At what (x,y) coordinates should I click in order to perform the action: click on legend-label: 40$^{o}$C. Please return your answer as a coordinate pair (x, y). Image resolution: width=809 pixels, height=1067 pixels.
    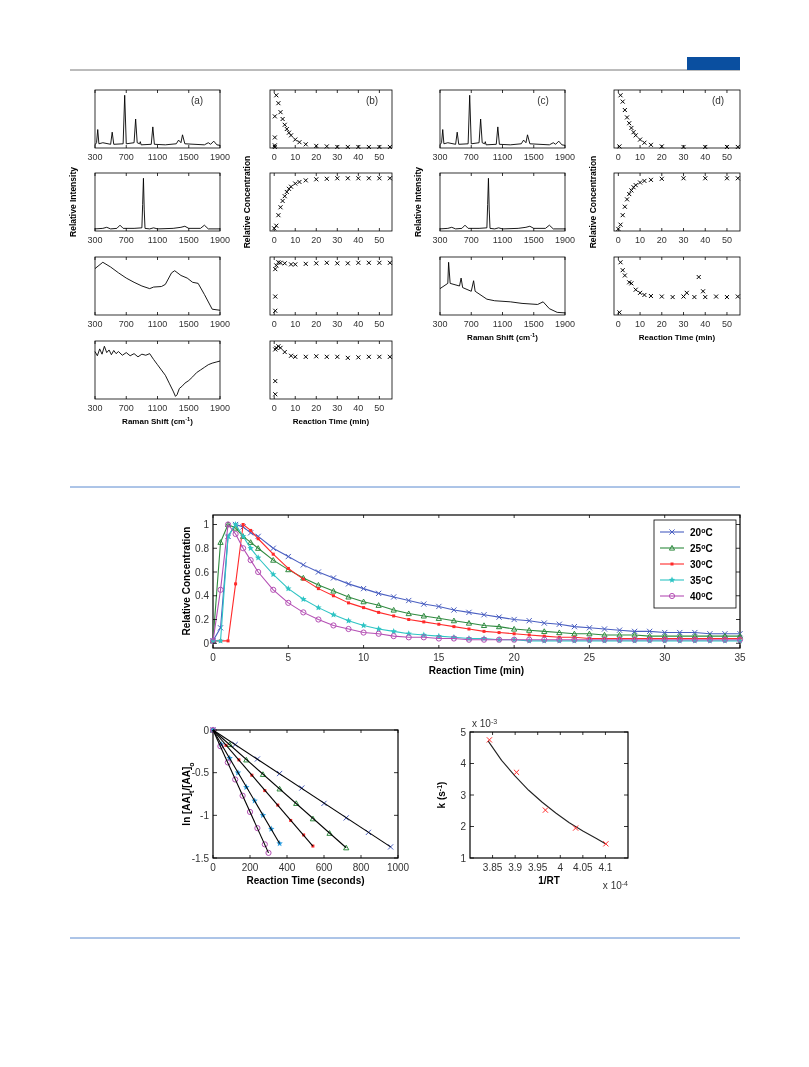
    Looking at the image, I should click on (701, 596).